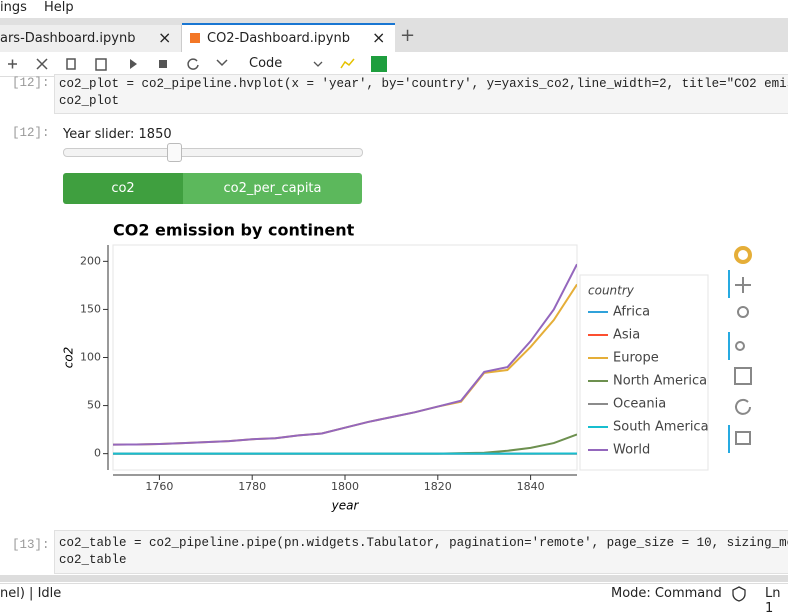 Image resolution: width=788 pixels, height=616 pixels. Describe the element at coordinates (94, 405) in the screenshot. I see `y-tick-label: 50` at that location.